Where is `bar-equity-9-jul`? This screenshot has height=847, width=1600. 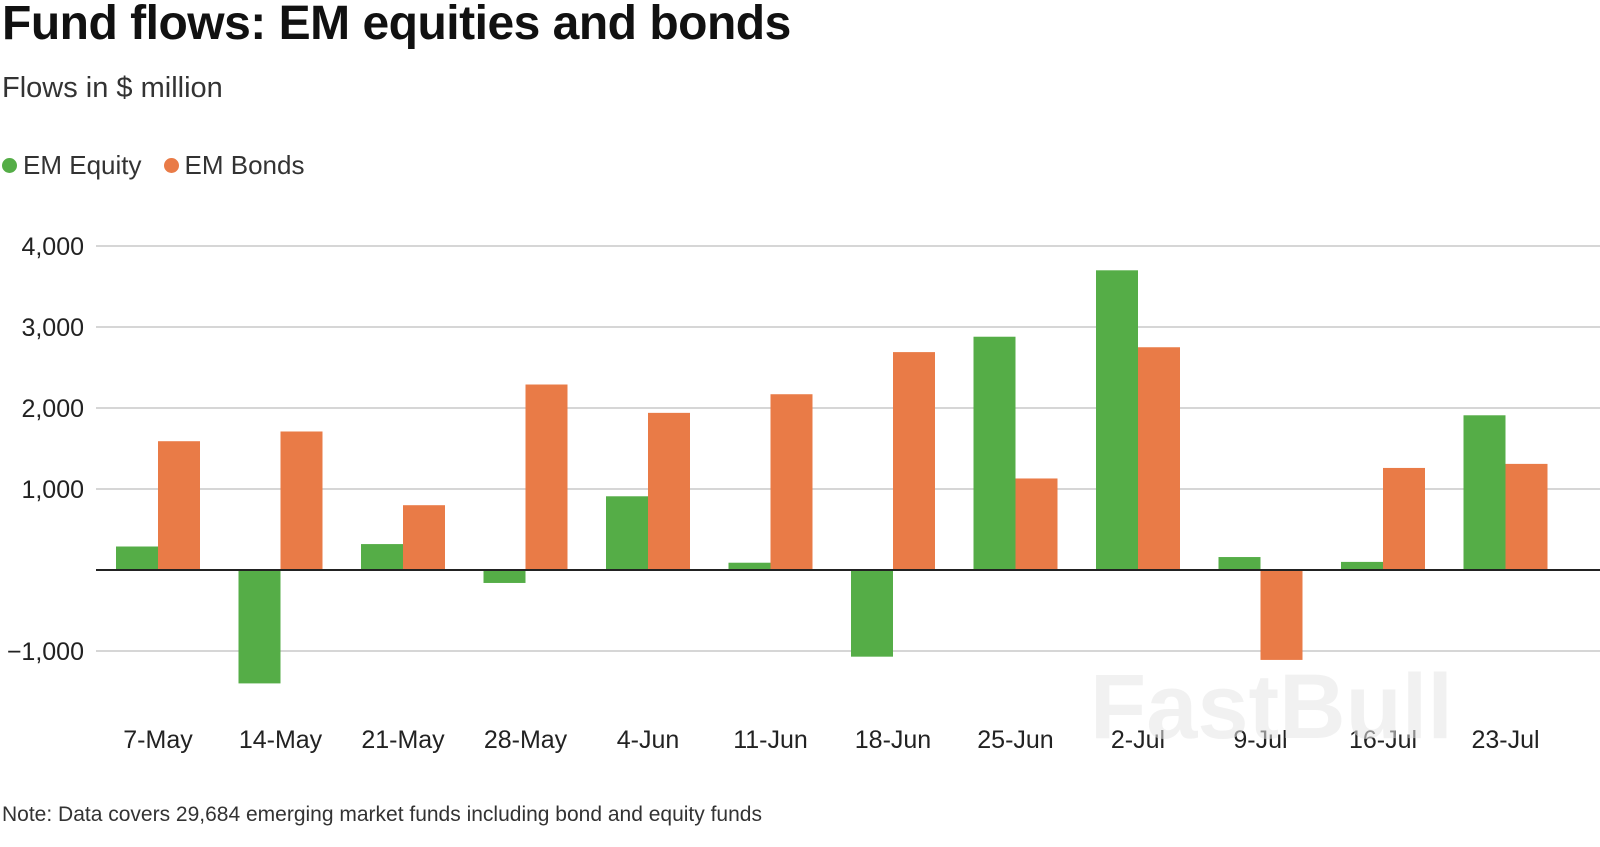
bar-equity-9-jul is located at coordinates (1239, 563).